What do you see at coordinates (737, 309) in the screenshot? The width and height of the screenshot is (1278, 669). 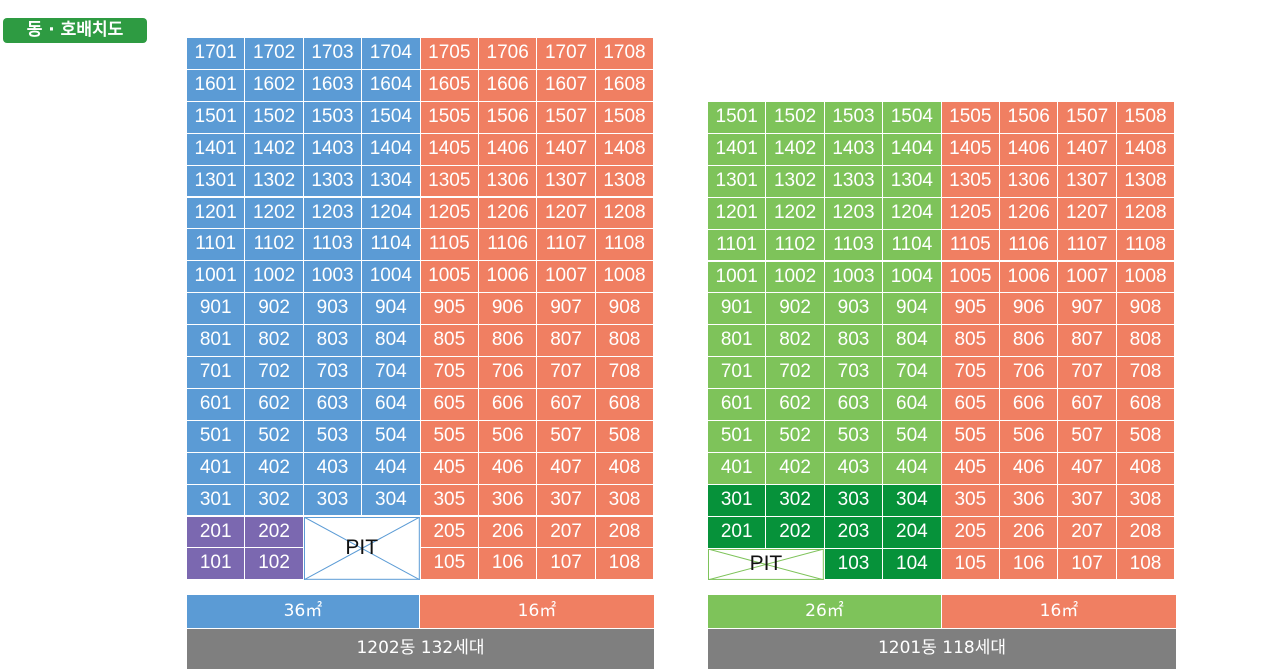 I see `unit-1201-901: 901` at bounding box center [737, 309].